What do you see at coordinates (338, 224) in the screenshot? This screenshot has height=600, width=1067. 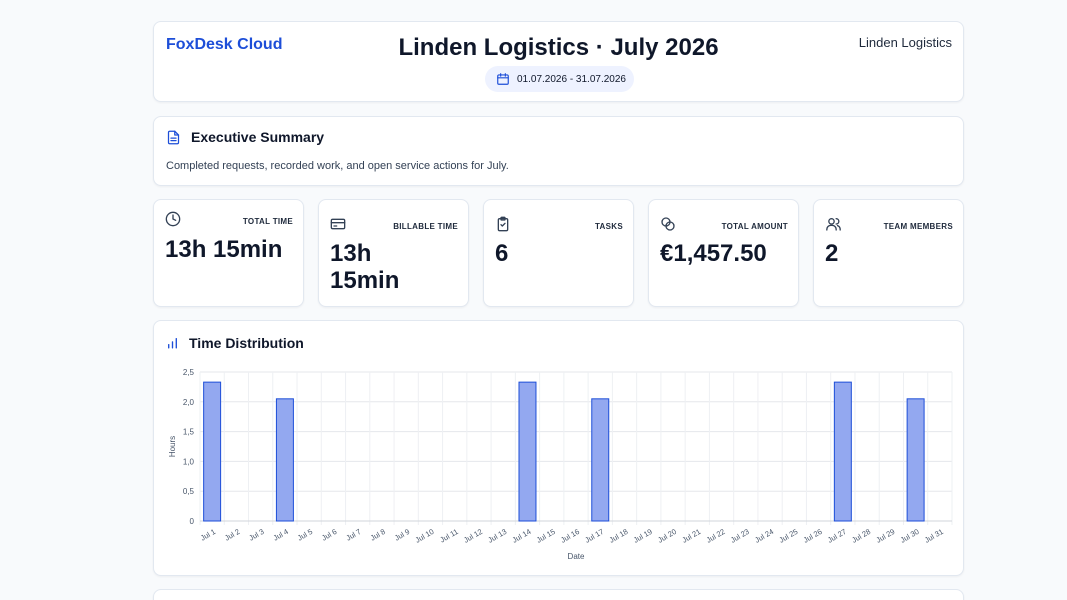 I see `credit-card-icon` at bounding box center [338, 224].